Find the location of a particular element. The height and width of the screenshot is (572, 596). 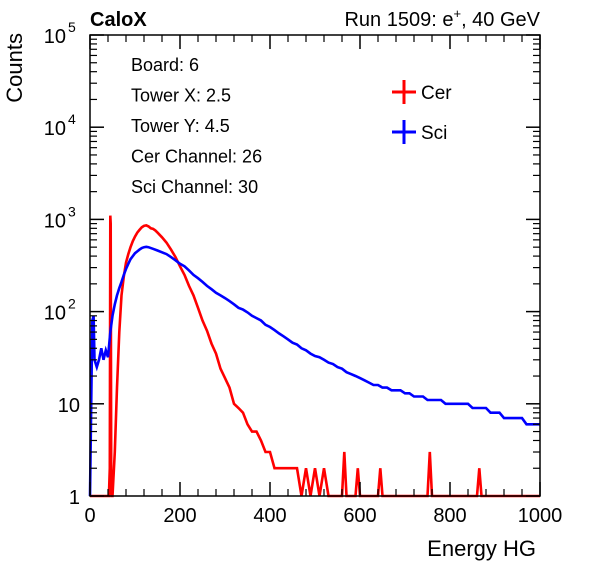

y-tick-exponent: 5 is located at coordinates (72, 27).